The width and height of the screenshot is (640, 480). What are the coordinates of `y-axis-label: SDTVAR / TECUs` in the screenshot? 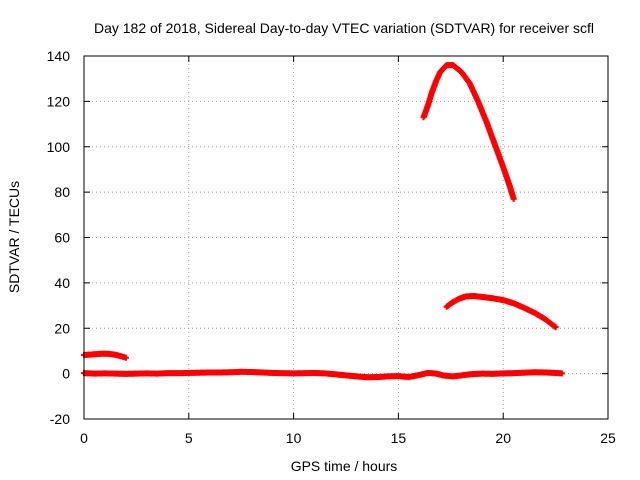 It's located at (14, 237).